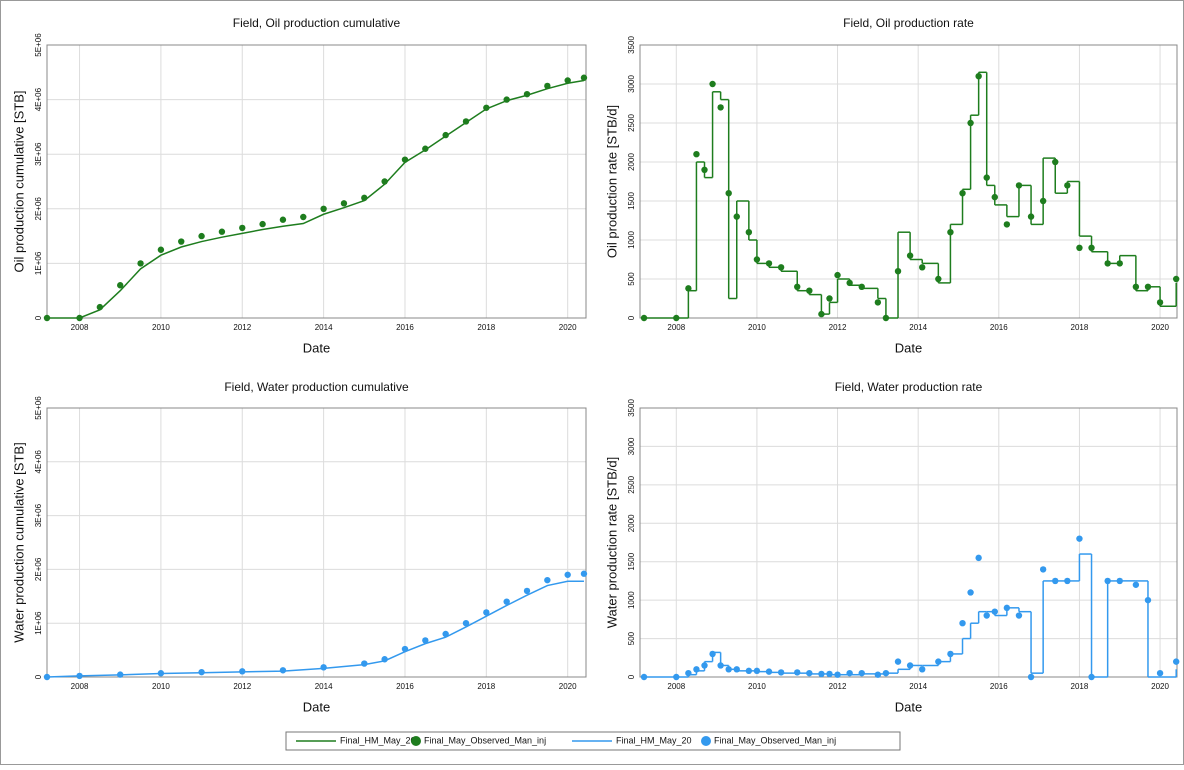 The width and height of the screenshot is (1184, 770). I want to click on x-axis-label: Date, so click(316, 706).